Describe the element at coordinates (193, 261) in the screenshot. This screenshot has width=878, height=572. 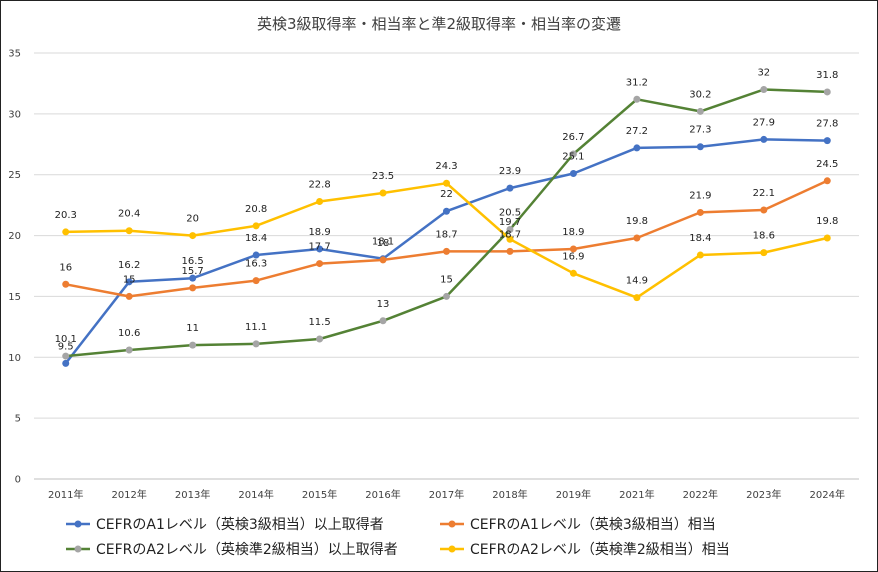
I see `data-label: 16.5` at that location.